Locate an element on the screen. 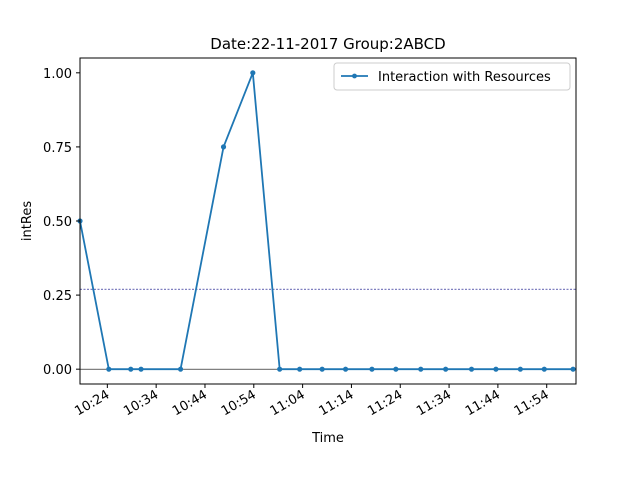  x-axis-label: Time is located at coordinates (327, 438).